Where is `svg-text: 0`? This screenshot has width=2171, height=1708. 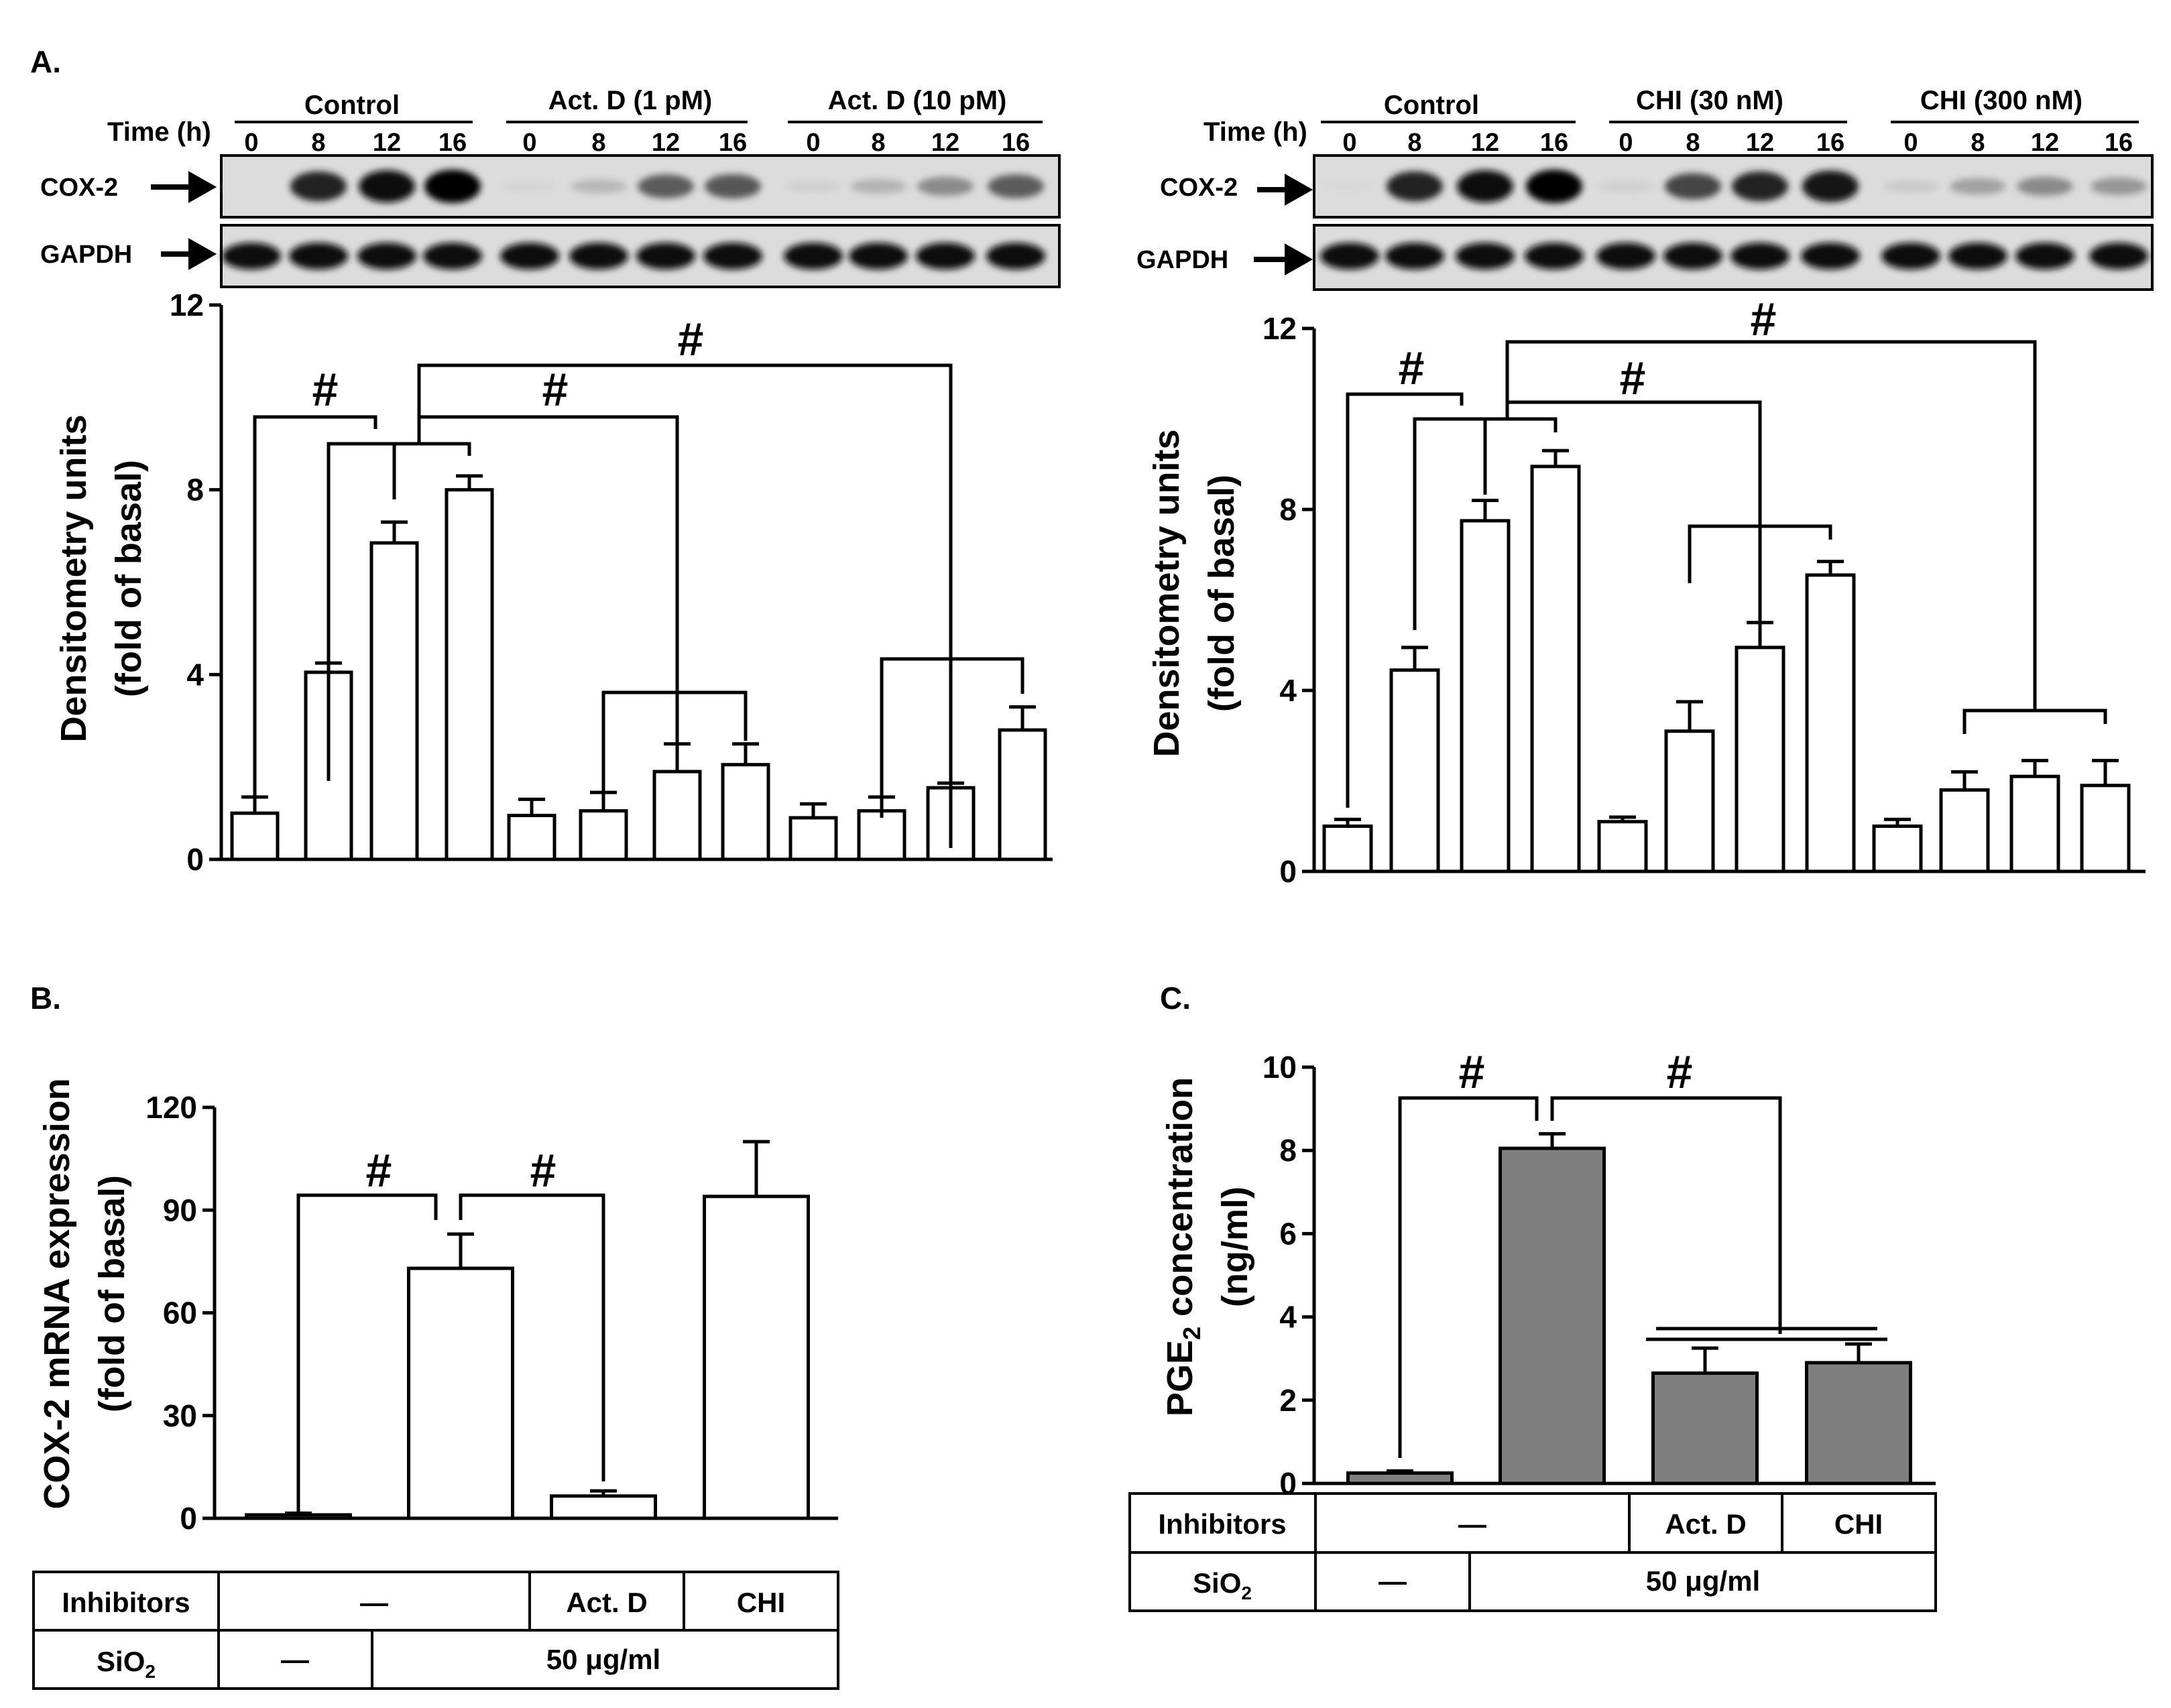 svg-text: 0 is located at coordinates (1349, 143).